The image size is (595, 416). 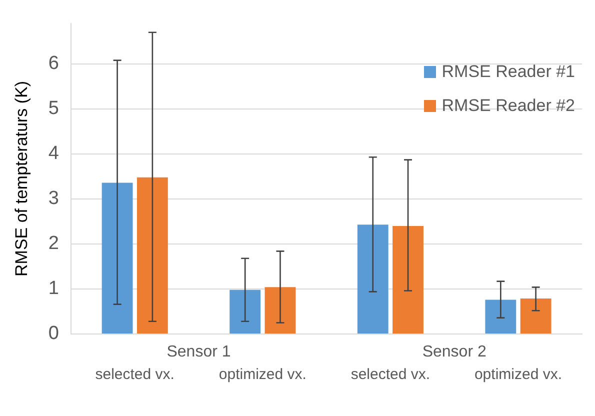 What do you see at coordinates (454, 351) in the screenshot?
I see `text: Sensor 2` at bounding box center [454, 351].